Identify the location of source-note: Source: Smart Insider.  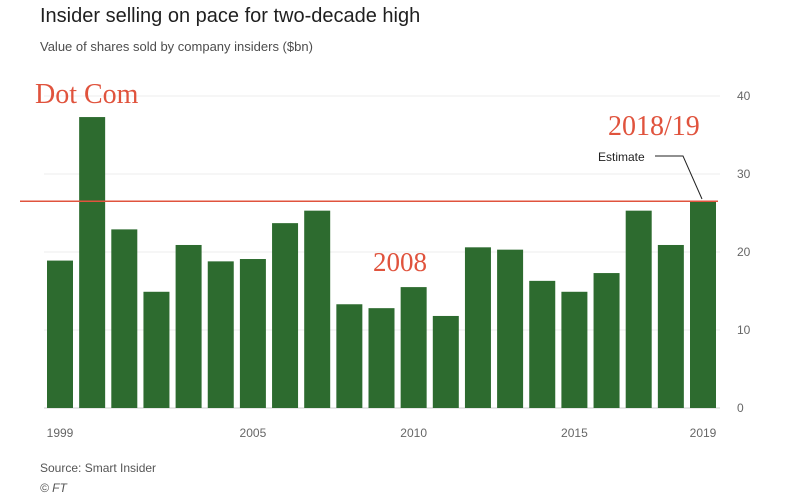
(98, 468).